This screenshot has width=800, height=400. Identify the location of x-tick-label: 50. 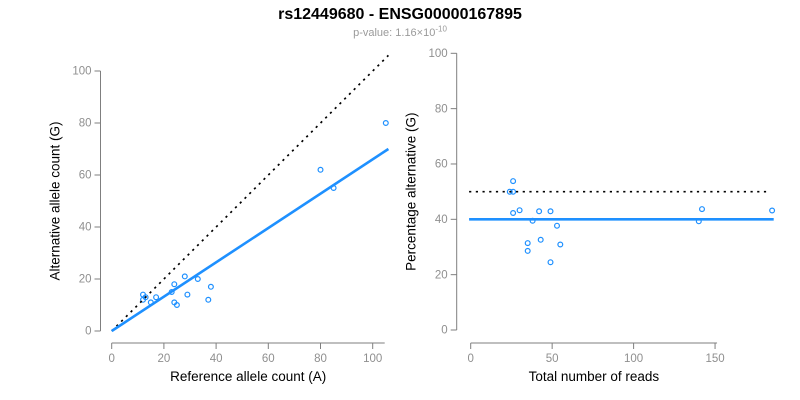
(552, 359).